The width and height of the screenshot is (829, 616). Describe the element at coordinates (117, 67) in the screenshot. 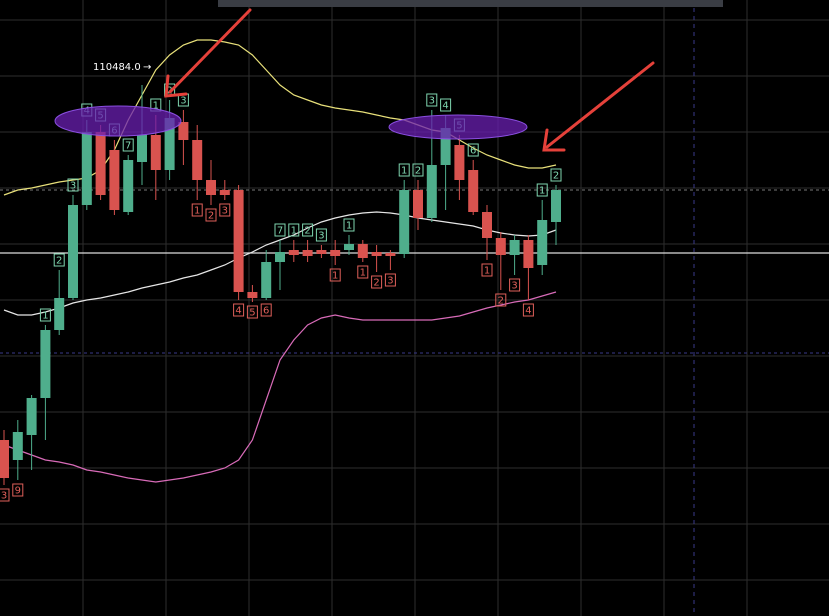

I see `price-label: 110484.0` at that location.